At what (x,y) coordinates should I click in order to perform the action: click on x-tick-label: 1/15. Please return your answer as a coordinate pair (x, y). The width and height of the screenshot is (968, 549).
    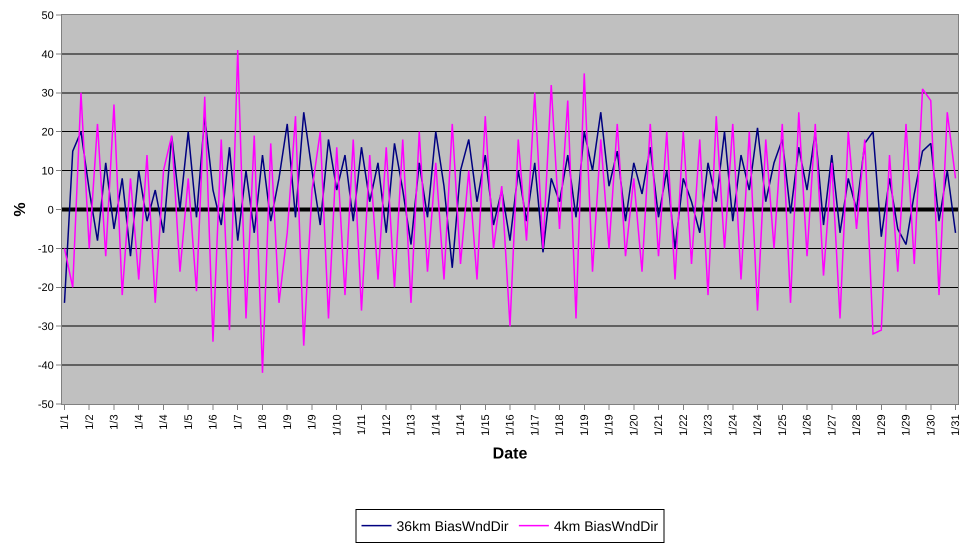
    Looking at the image, I should click on (486, 425).